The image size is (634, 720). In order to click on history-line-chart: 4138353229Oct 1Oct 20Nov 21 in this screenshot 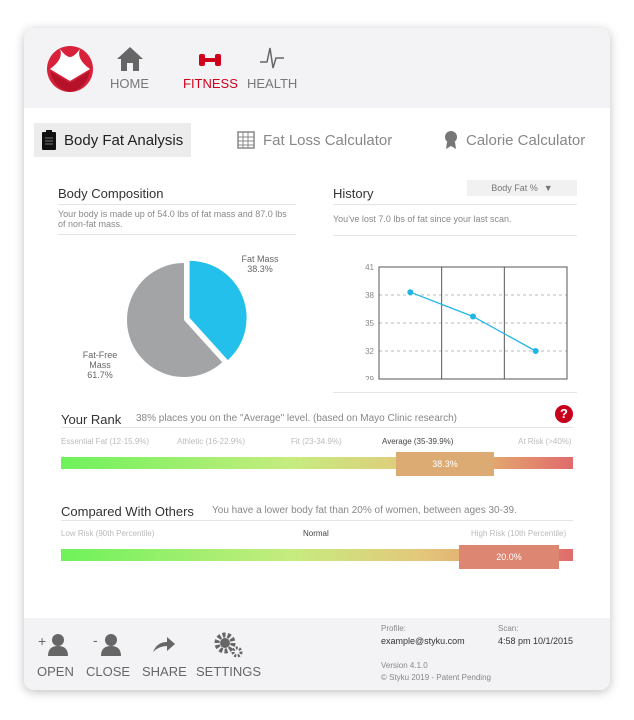, I will do `click(466, 321)`.